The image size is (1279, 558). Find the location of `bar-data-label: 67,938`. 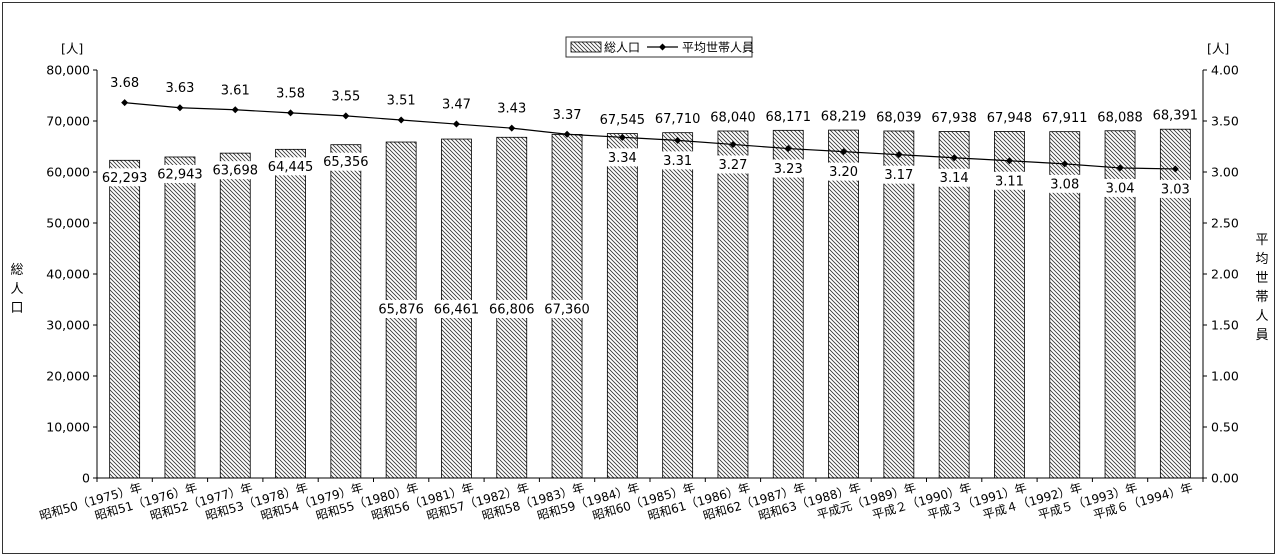

bar-data-label: 67,938 is located at coordinates (954, 118).